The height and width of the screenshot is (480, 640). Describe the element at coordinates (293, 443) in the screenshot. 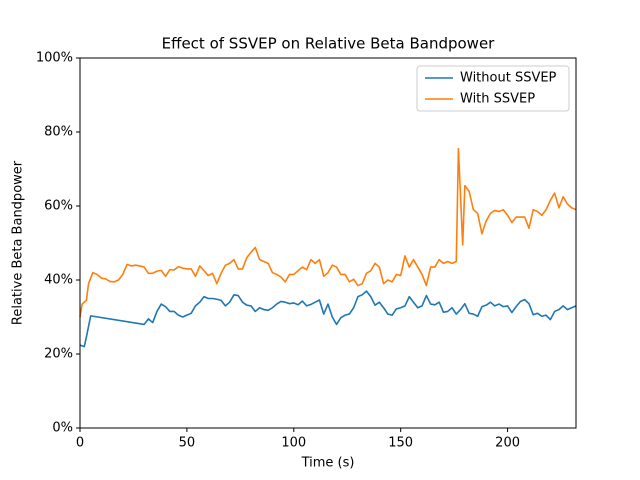

I see `x-tick-label: 100` at that location.